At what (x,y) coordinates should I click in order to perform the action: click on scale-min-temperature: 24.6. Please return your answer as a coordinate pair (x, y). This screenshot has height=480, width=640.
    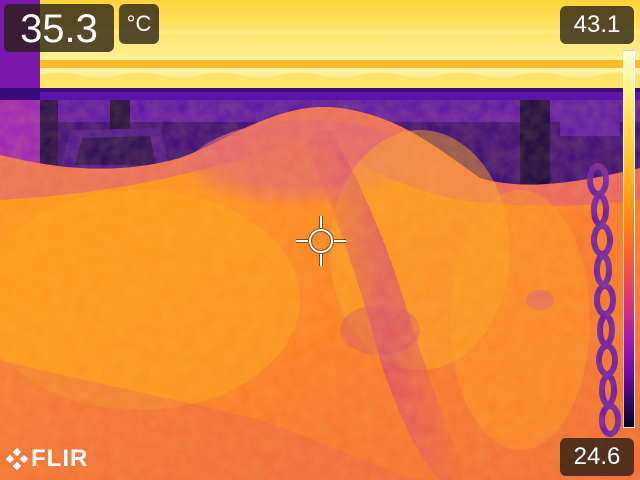
    Looking at the image, I should click on (597, 457).